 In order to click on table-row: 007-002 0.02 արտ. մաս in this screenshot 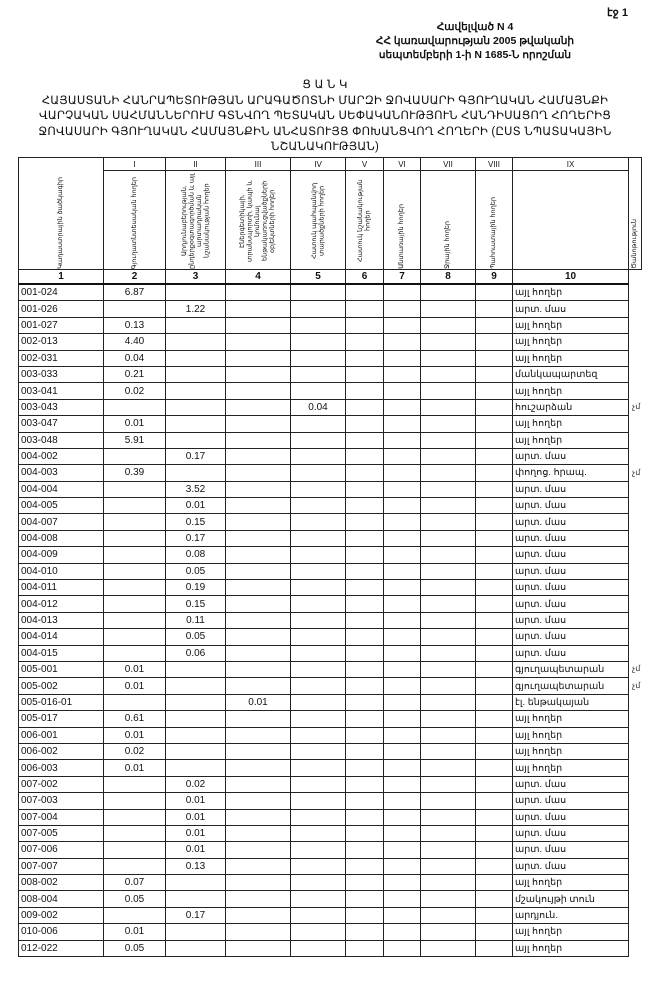, I will do `click(330, 784)`.